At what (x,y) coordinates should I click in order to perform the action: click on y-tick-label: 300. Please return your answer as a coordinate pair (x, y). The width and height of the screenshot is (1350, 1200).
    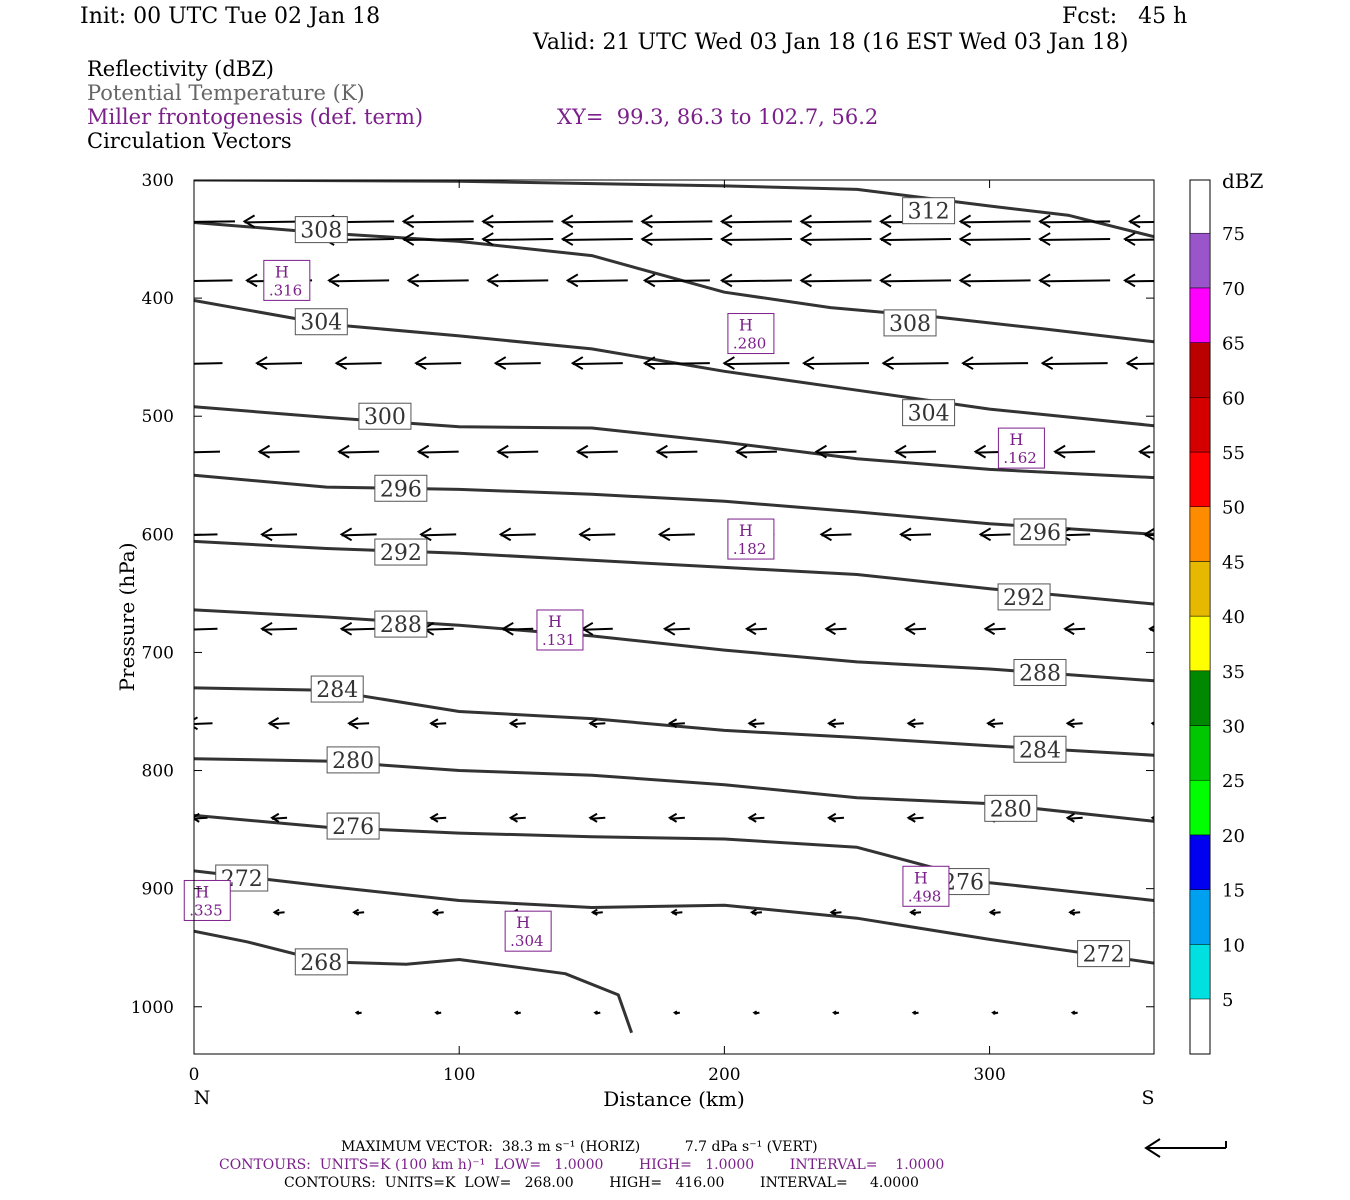
    Looking at the image, I should click on (158, 181).